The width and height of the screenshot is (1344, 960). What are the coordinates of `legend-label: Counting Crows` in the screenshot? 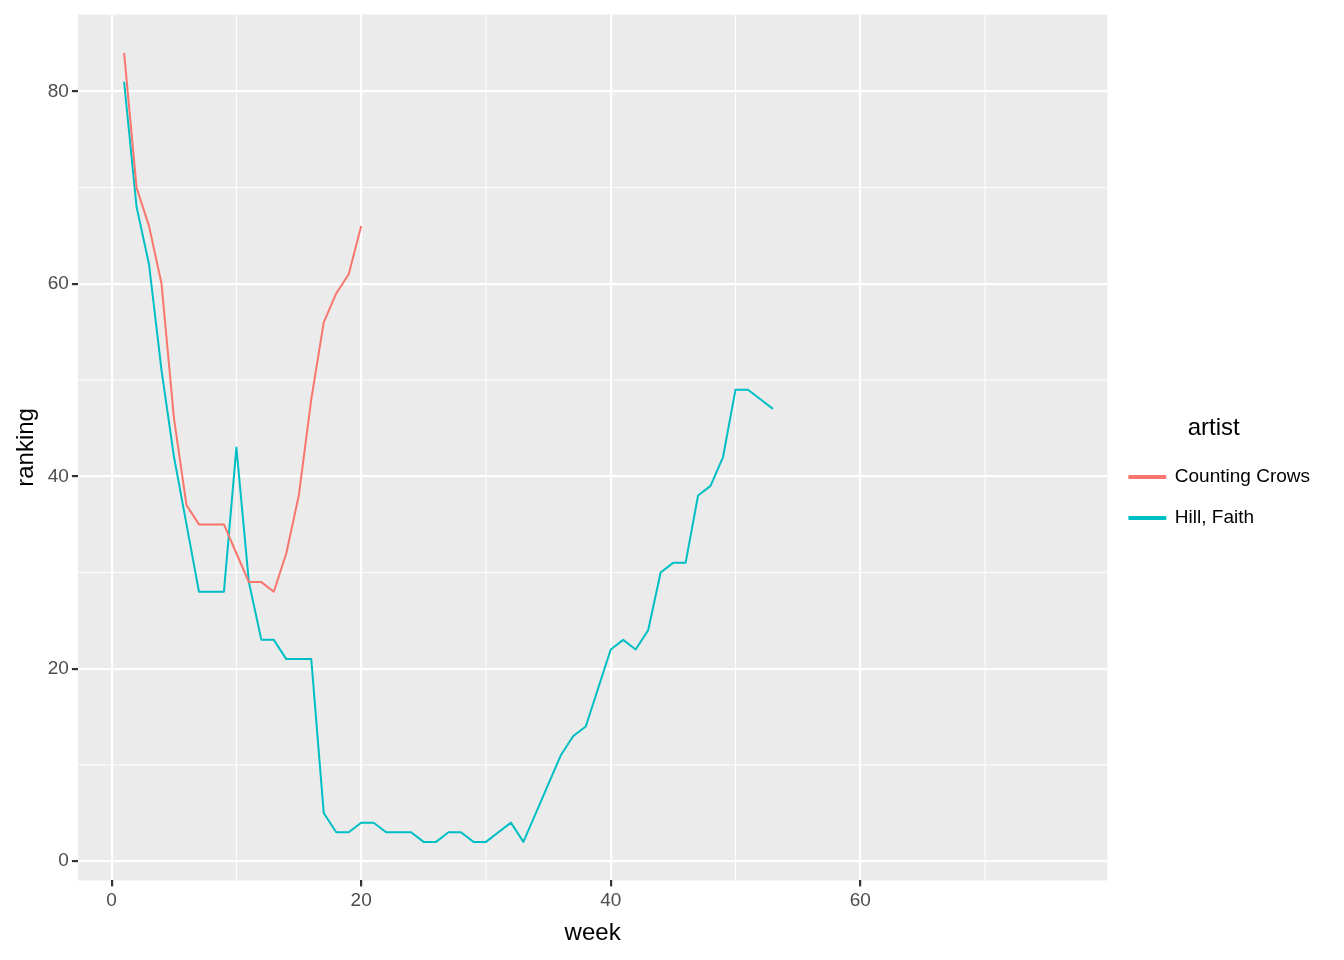 It's located at (1242, 476).